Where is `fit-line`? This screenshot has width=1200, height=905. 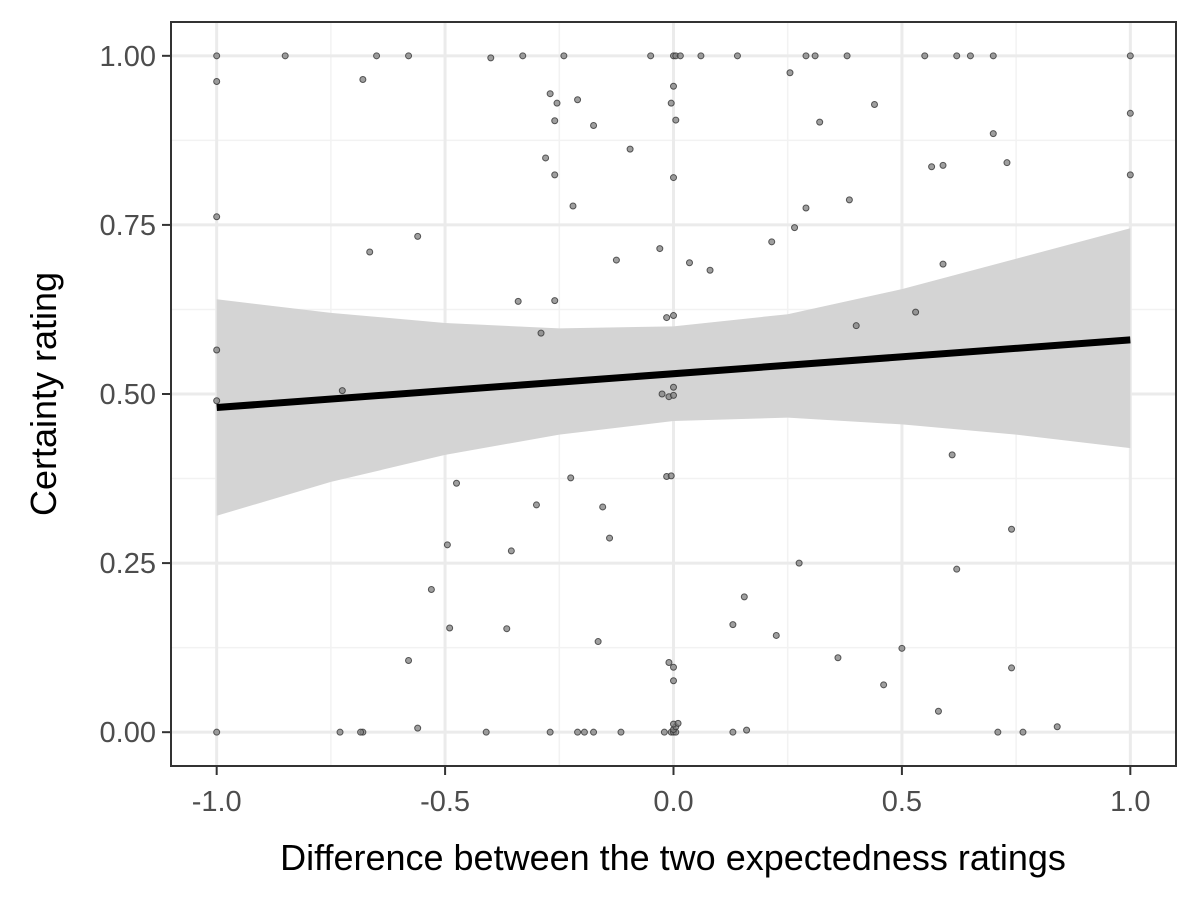
fit-line is located at coordinates (673, 374).